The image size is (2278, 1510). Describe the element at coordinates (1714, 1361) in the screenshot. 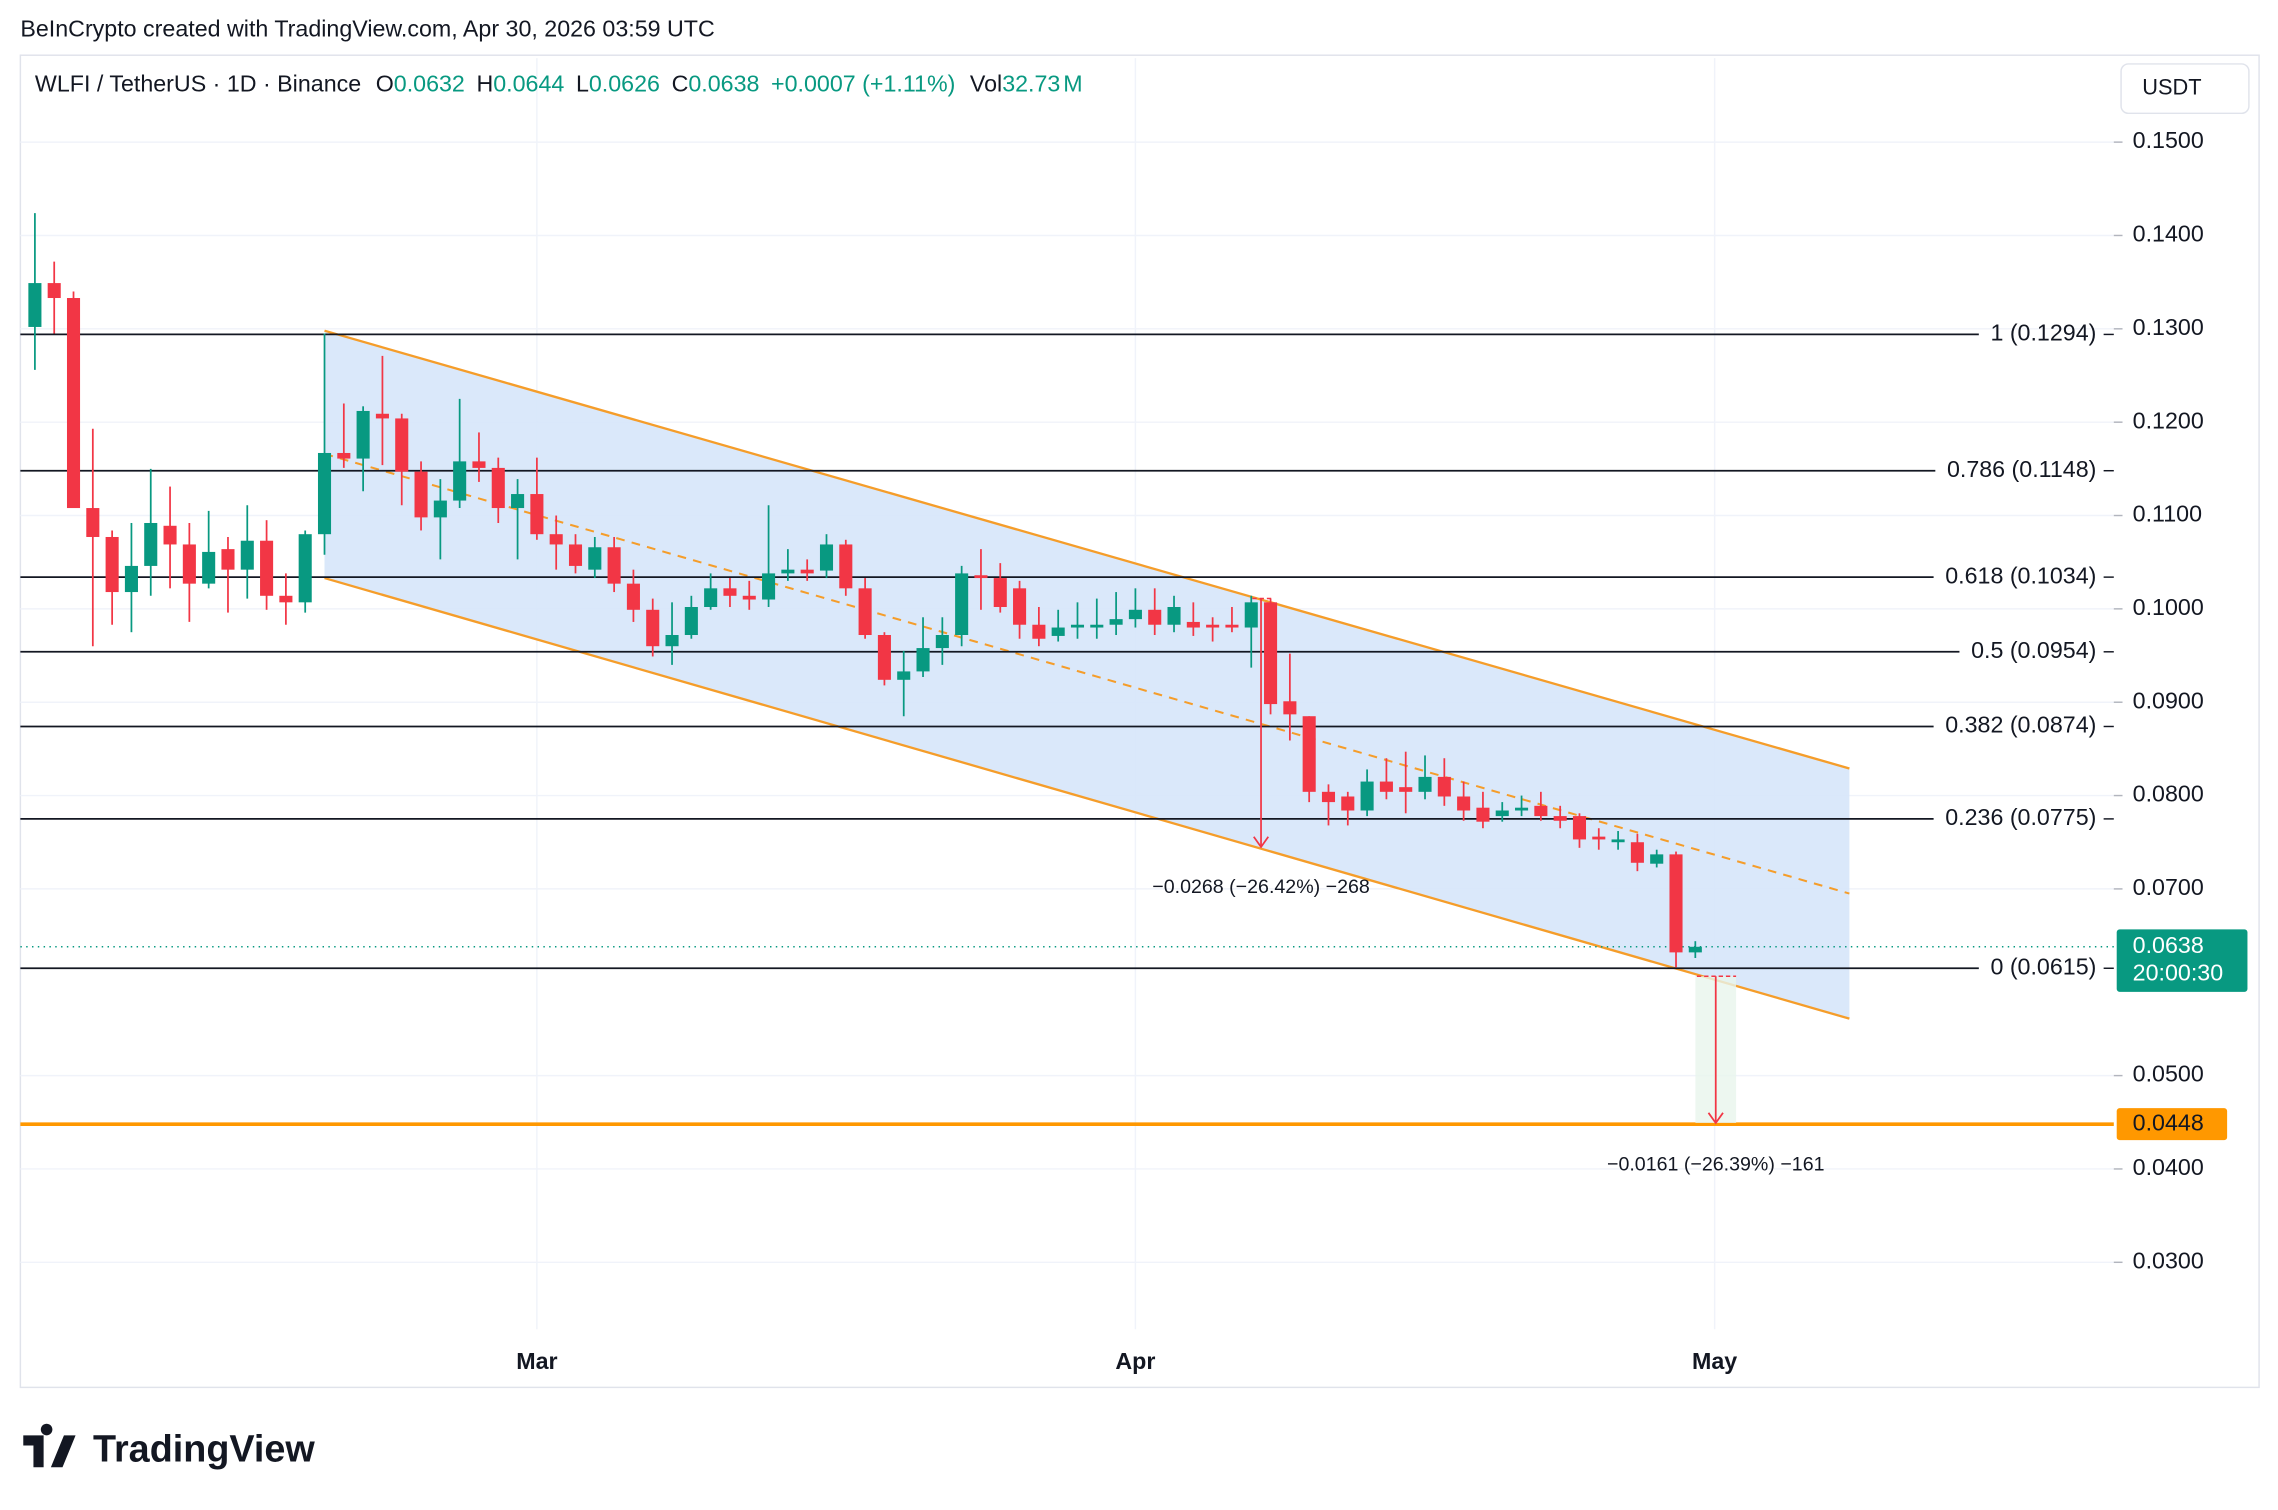

I see `x-tick-label: May` at that location.